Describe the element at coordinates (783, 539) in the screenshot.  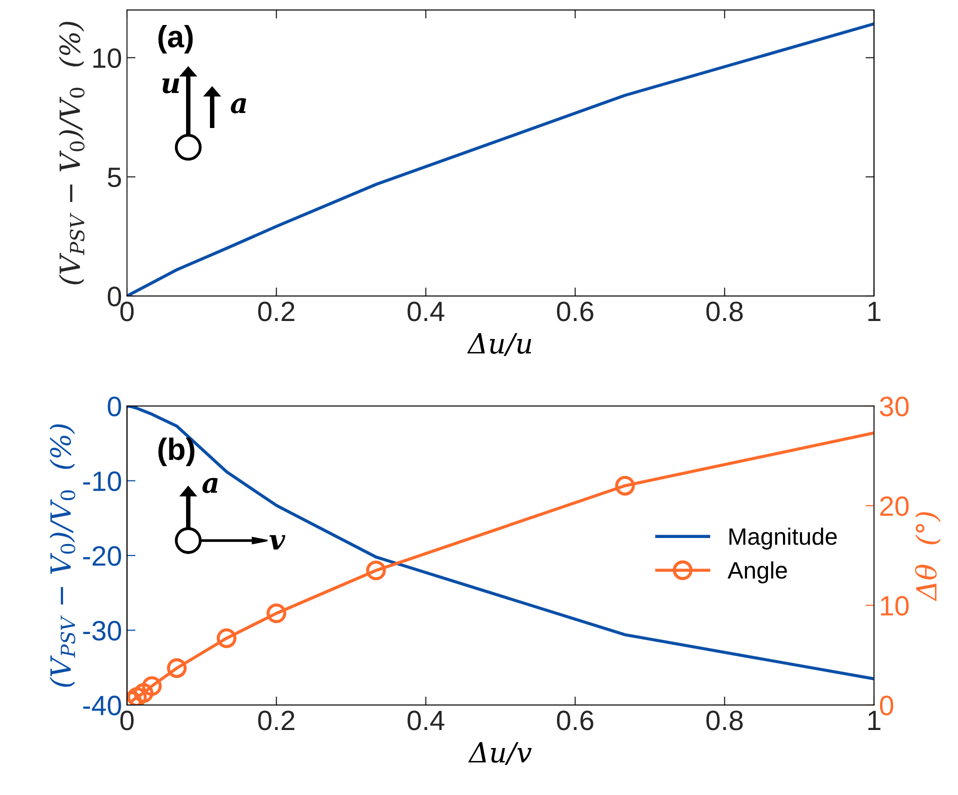
I see `legend-label: Magnitude` at that location.